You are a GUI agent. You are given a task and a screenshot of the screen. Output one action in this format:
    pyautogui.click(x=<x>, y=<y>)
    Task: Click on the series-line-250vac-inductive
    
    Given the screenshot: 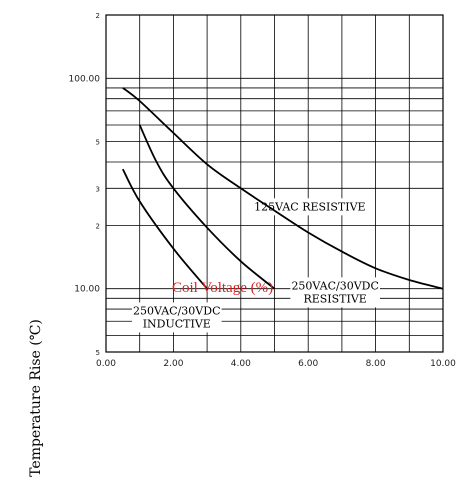 What is the action you would take?
    pyautogui.click(x=165, y=229)
    